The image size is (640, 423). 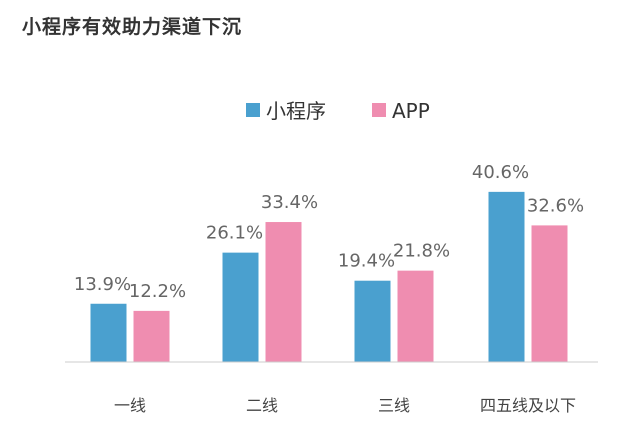 What do you see at coordinates (528, 405) in the screenshot?
I see `category-label-3: 四五线及以下` at bounding box center [528, 405].